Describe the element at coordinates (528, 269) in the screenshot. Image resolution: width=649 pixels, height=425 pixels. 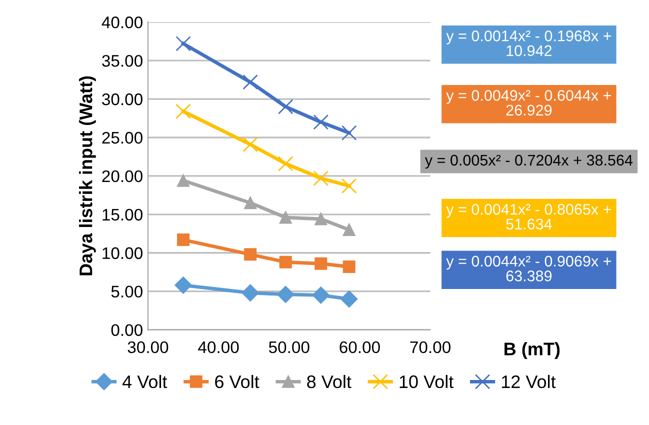
I see `text: y = 0.0044x² - 0.9069x + 63.389` at that location.